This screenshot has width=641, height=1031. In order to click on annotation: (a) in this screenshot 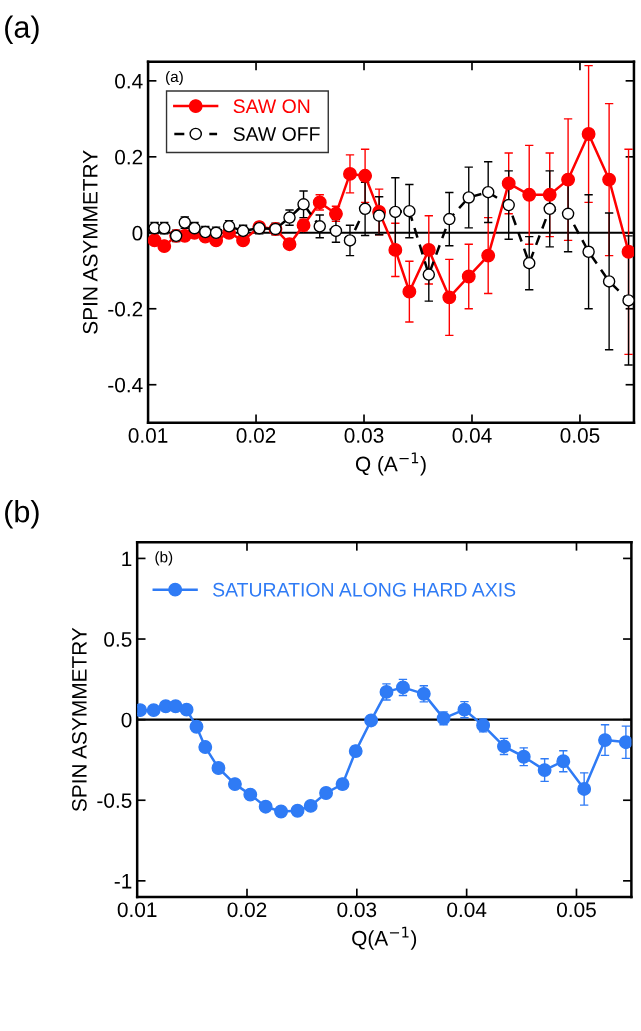, I will do `click(174, 78)`.